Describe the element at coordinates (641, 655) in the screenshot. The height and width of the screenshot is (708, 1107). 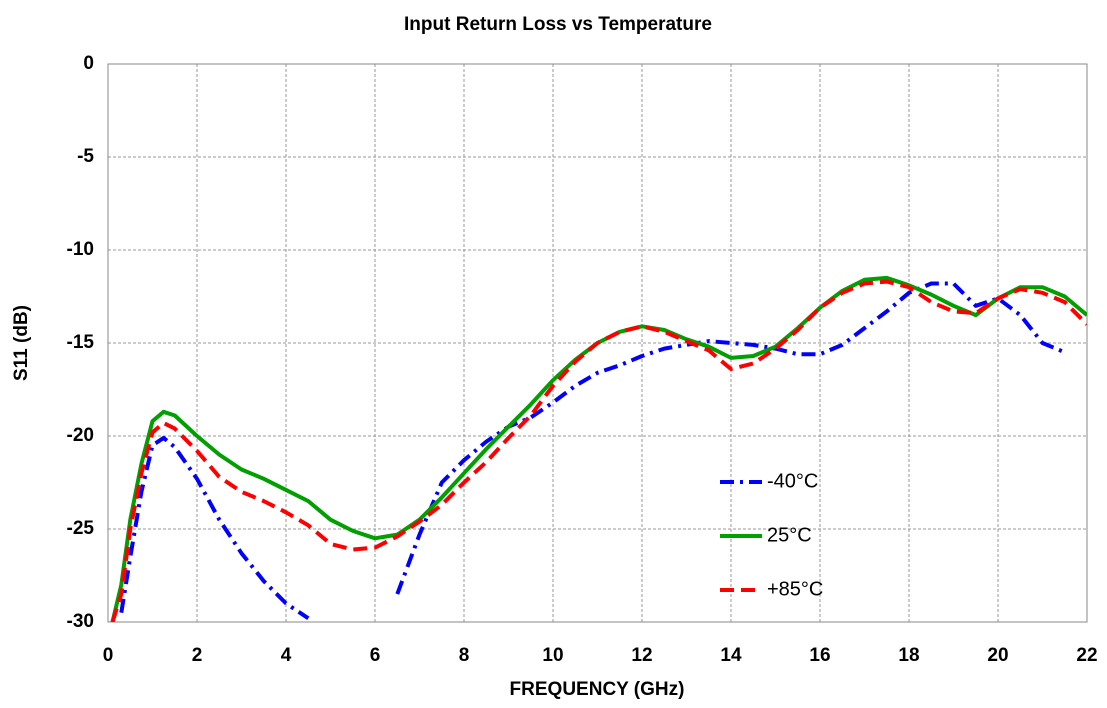
I see `x-tick-label: 12` at that location.